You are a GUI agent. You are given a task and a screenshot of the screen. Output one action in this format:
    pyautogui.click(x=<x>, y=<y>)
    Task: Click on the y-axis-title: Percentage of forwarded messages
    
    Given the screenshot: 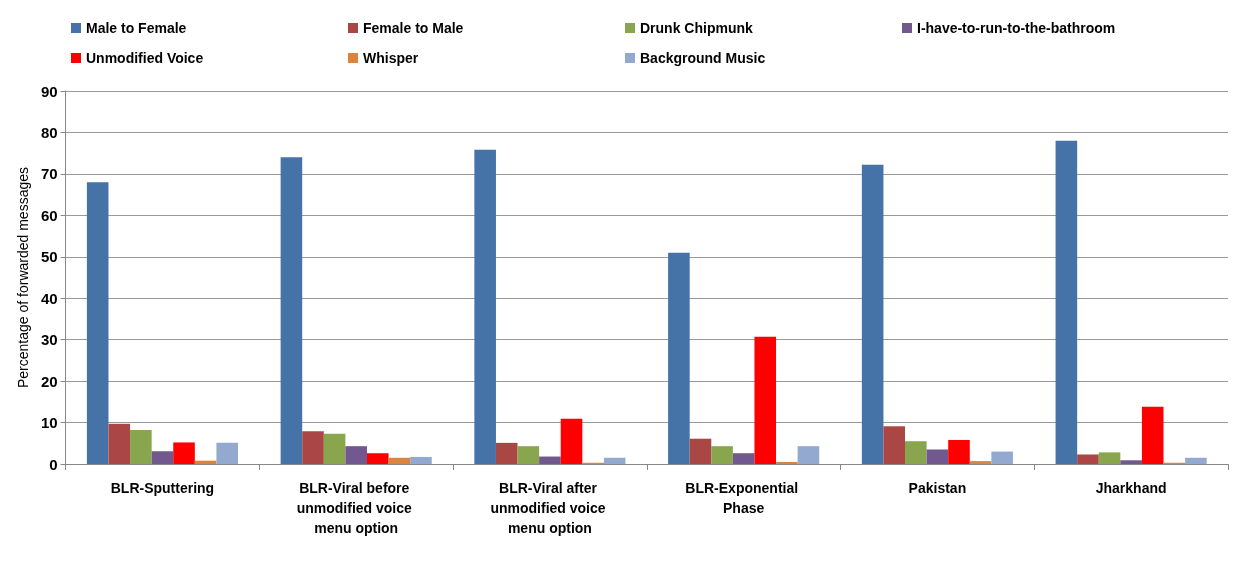 What is the action you would take?
    pyautogui.click(x=23, y=277)
    